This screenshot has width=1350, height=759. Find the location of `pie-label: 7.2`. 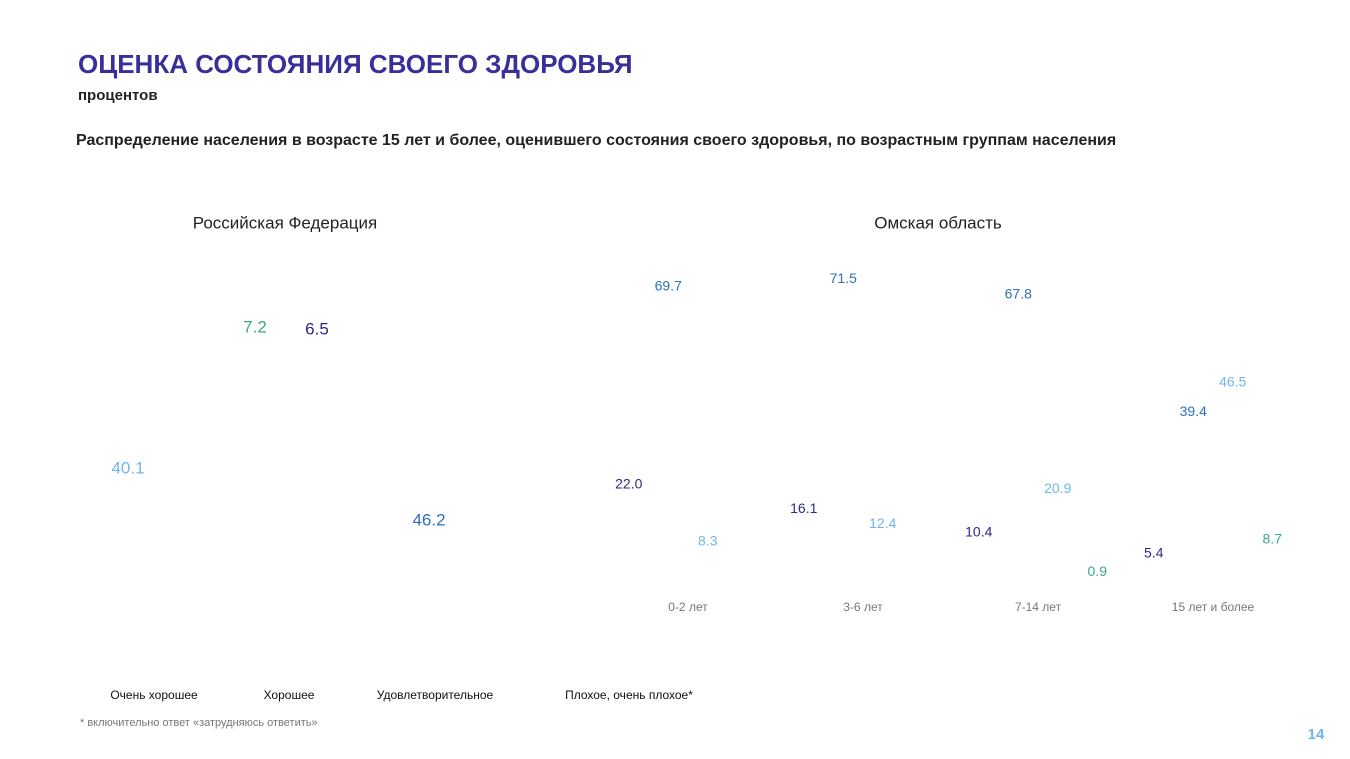

pie-label: 7.2 is located at coordinates (255, 326).